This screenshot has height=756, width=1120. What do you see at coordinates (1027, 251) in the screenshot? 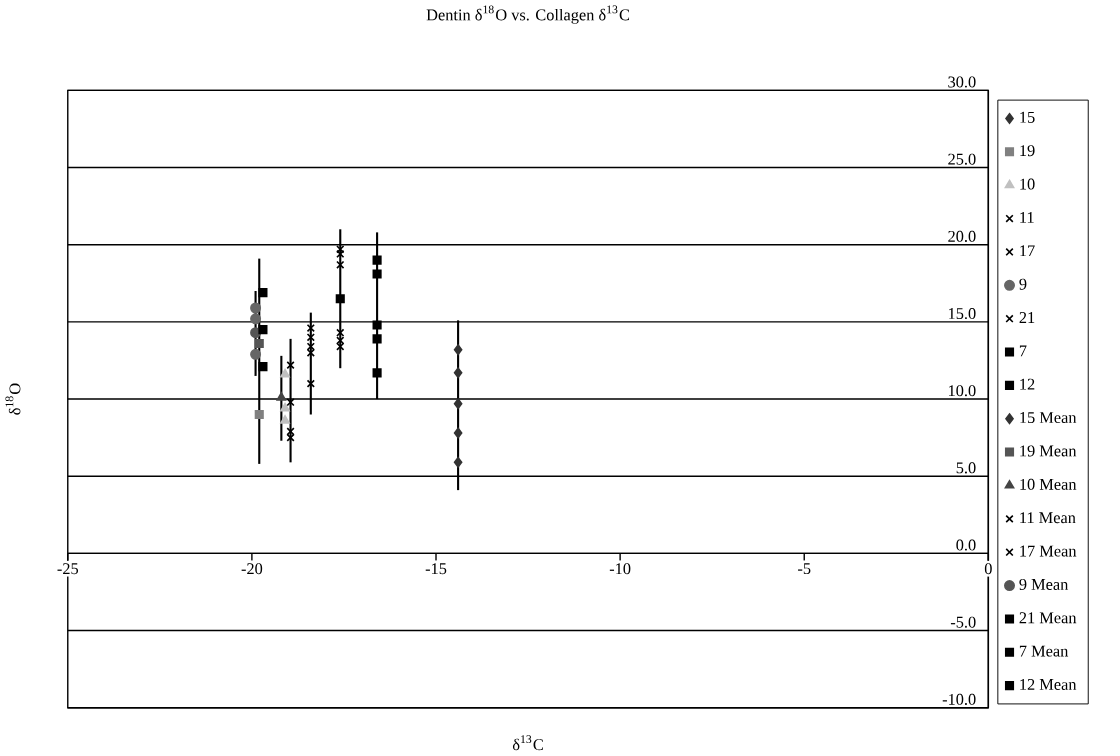
I see `legend-label: 17` at bounding box center [1027, 251].